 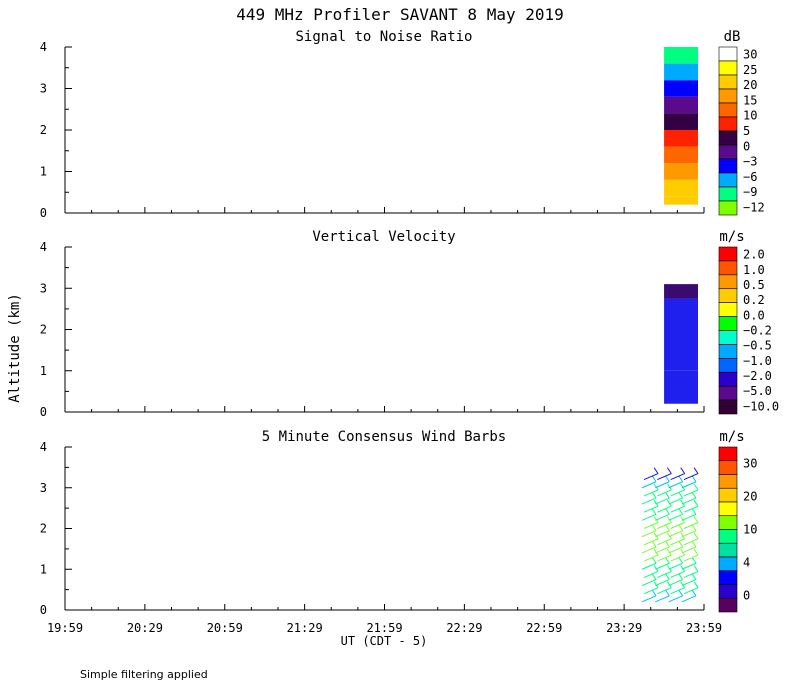 What do you see at coordinates (746, 596) in the screenshot?
I see `colorbar-label: 0` at bounding box center [746, 596].